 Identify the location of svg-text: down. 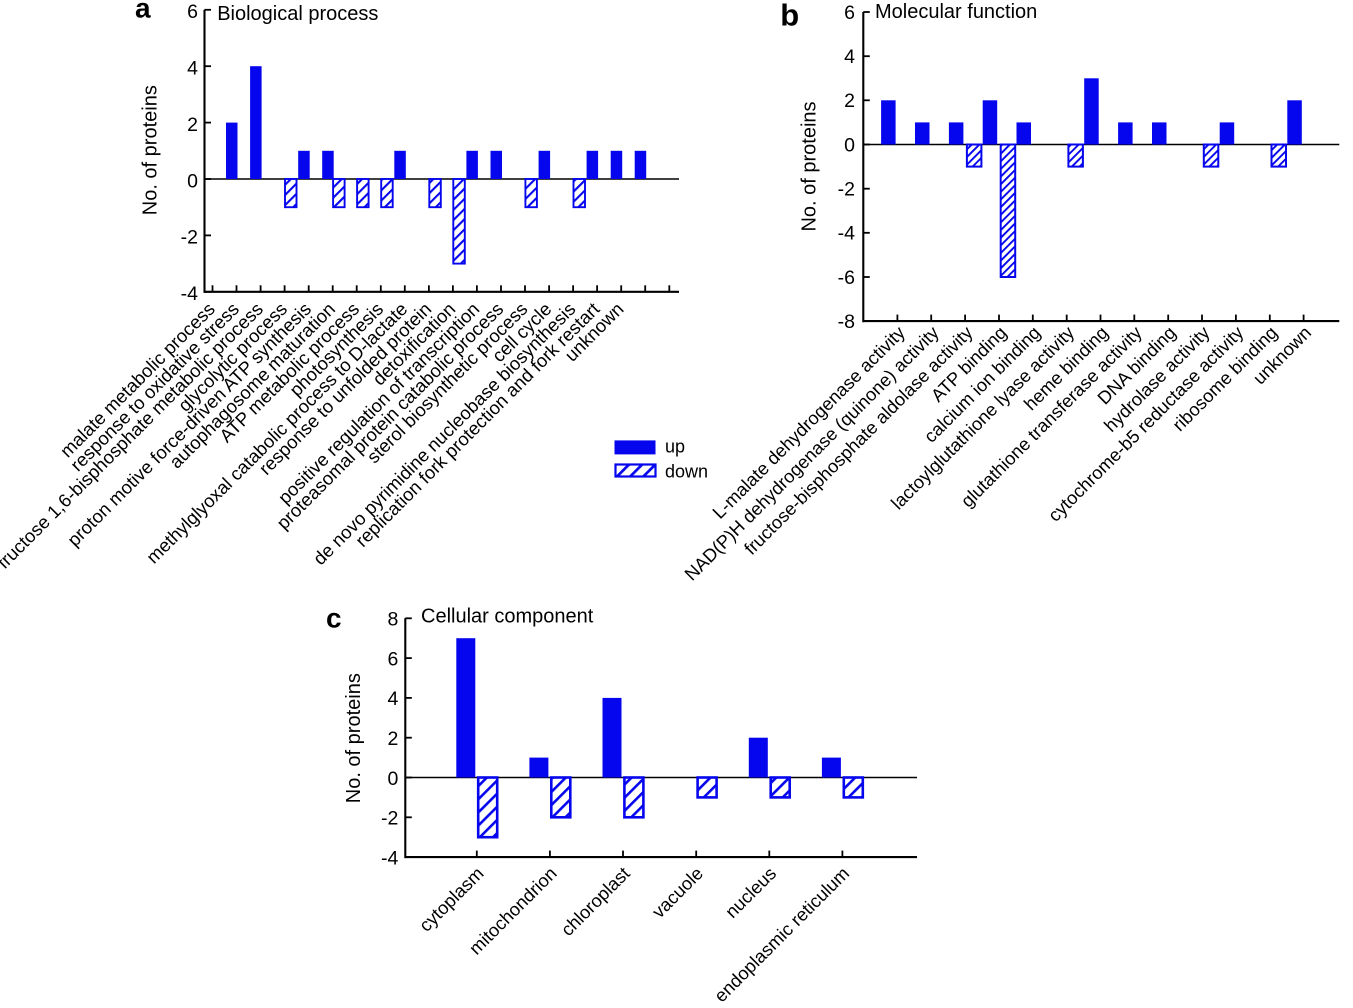
(686, 472).